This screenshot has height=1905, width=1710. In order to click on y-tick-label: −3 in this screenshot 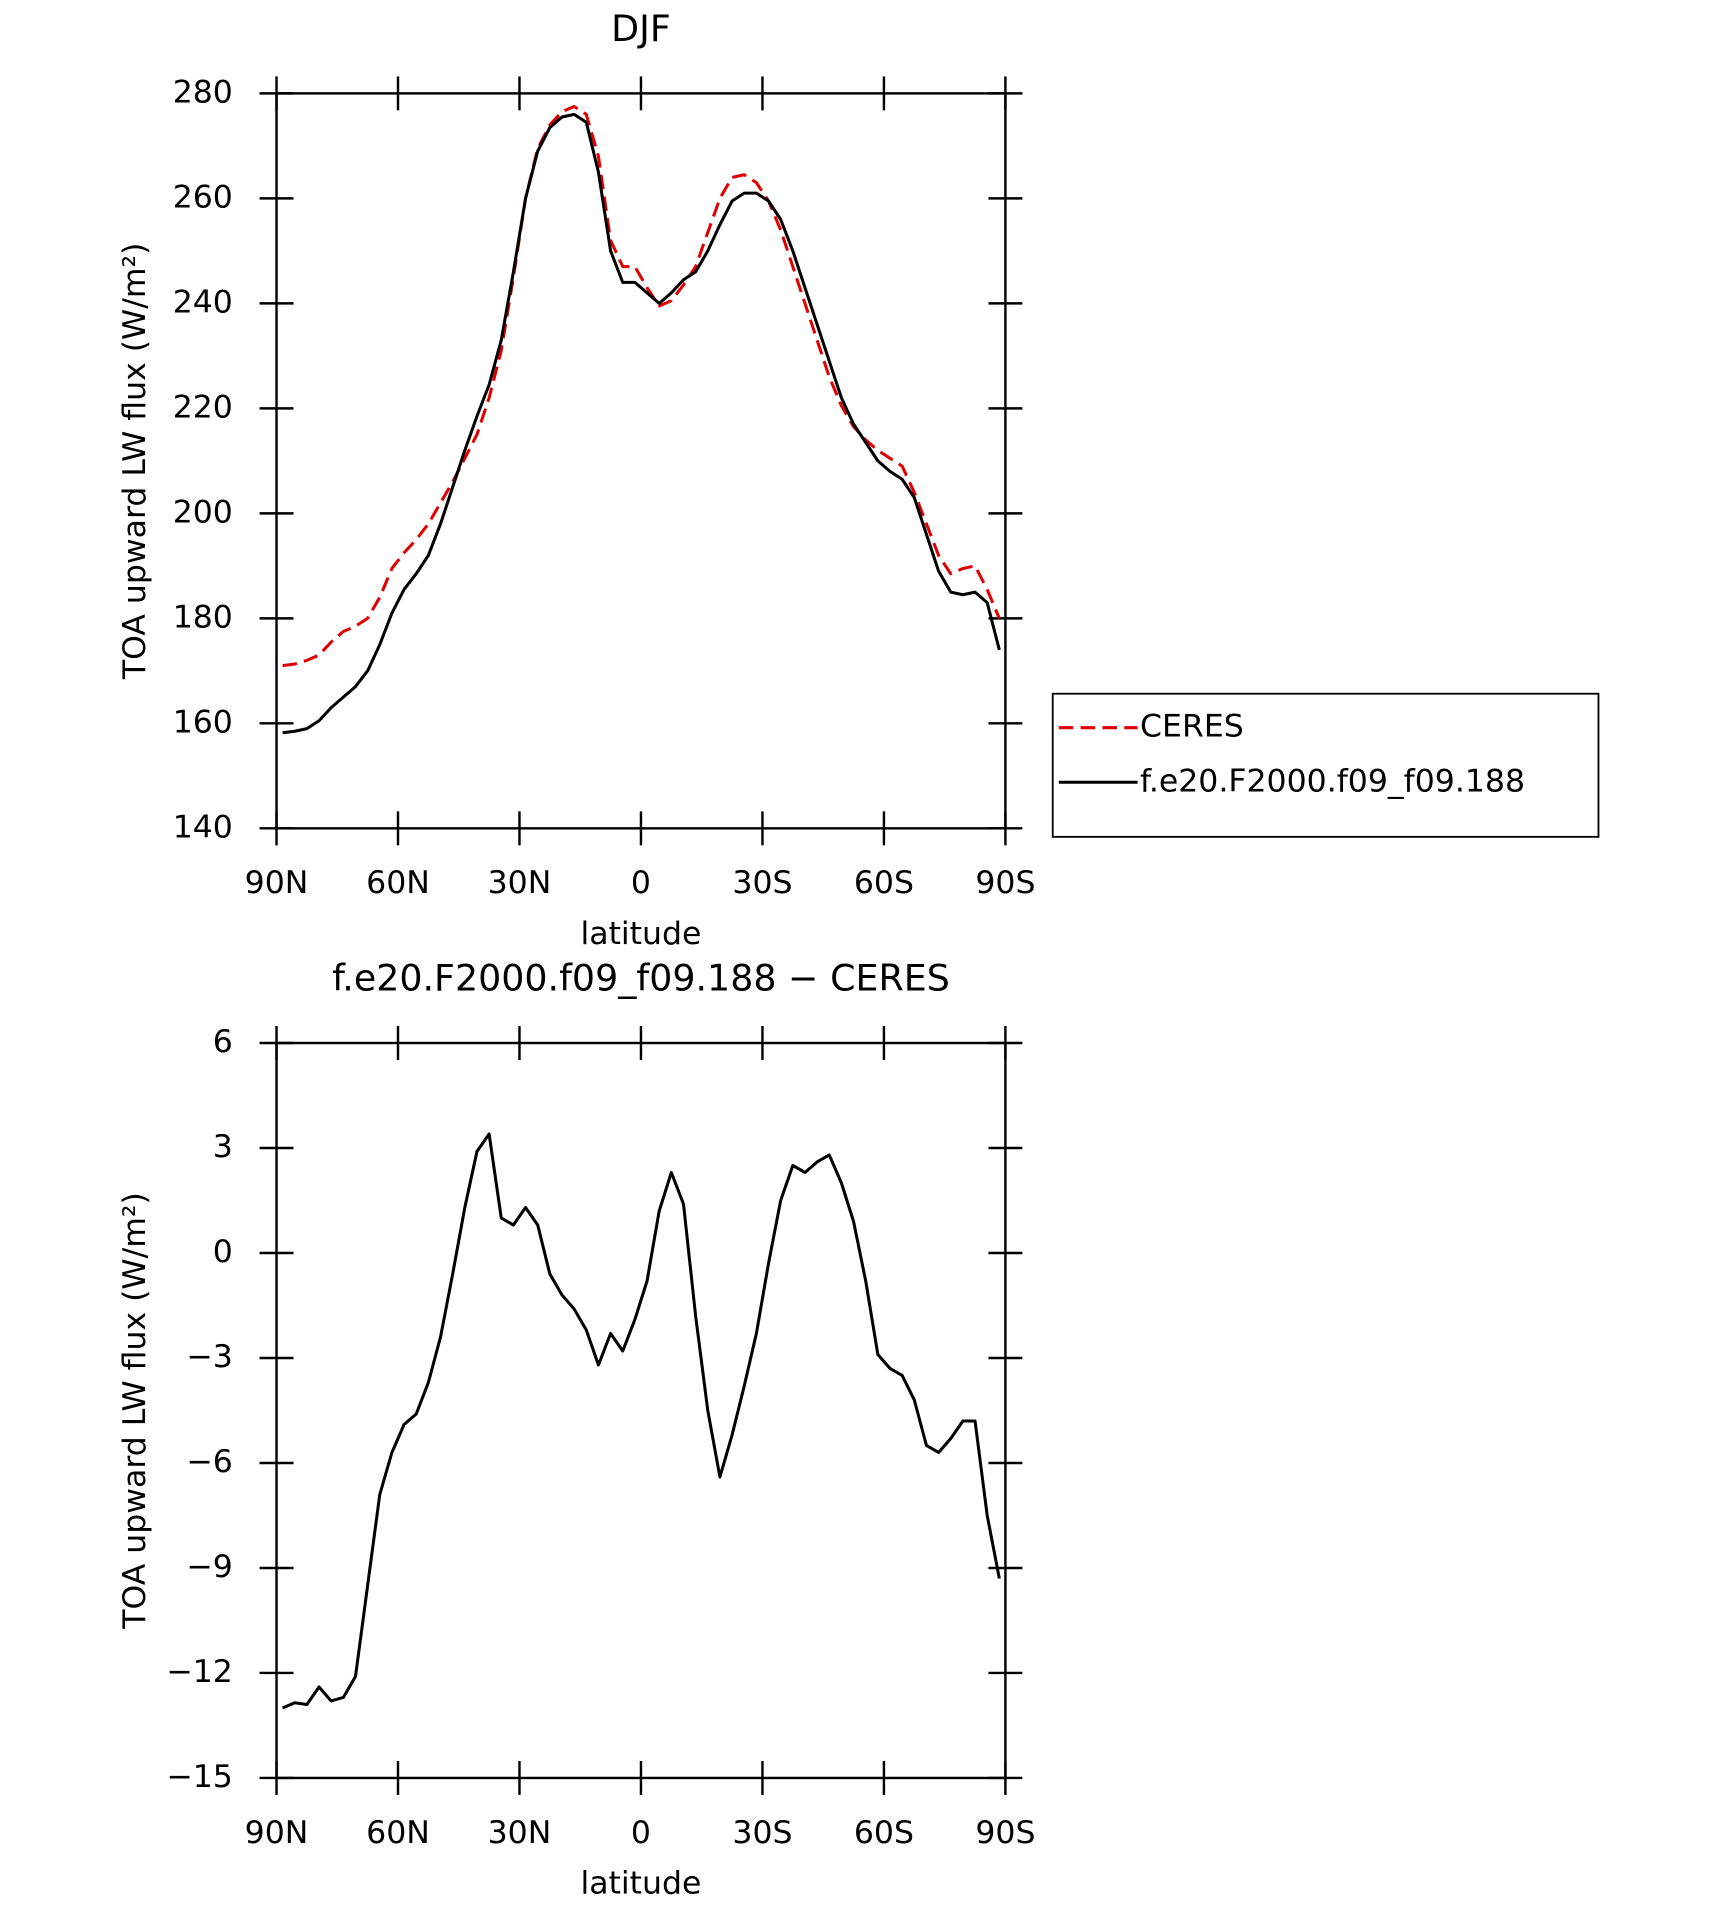, I will do `click(209, 1357)`.